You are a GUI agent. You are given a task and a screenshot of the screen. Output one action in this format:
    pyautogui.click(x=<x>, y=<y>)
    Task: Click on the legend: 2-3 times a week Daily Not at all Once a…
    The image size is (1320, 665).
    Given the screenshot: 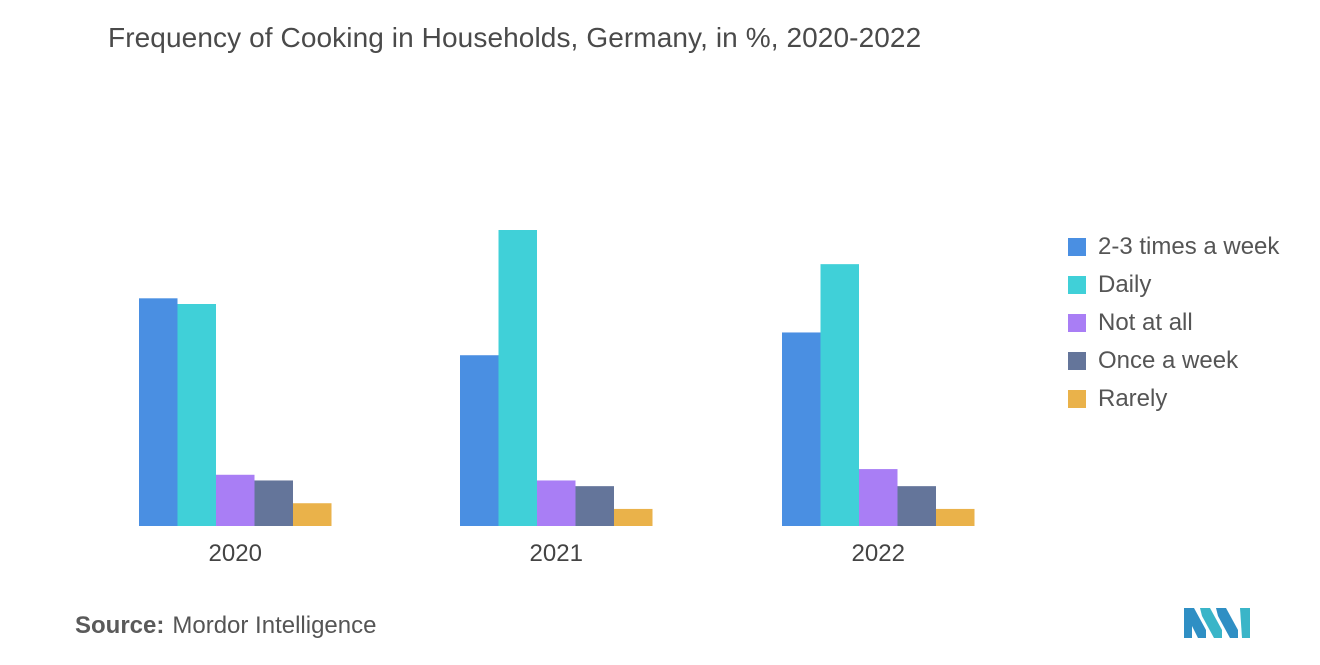 What is the action you would take?
    pyautogui.click(x=1173, y=323)
    